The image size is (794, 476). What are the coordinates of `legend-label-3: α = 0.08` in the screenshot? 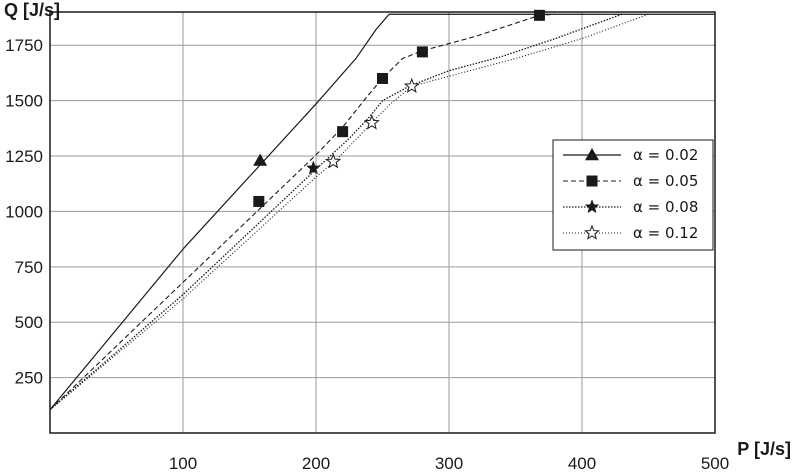 It's located at (665, 207).